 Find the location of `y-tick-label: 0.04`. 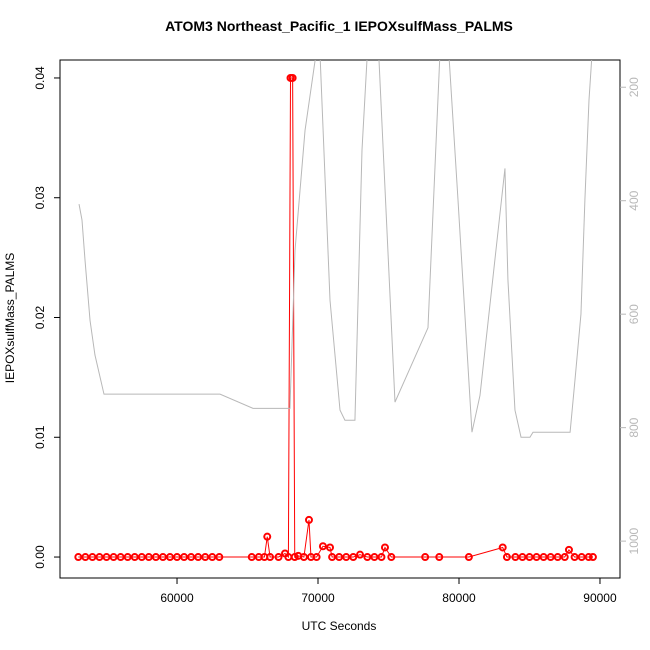

y-tick-label: 0.04 is located at coordinates (40, 78).